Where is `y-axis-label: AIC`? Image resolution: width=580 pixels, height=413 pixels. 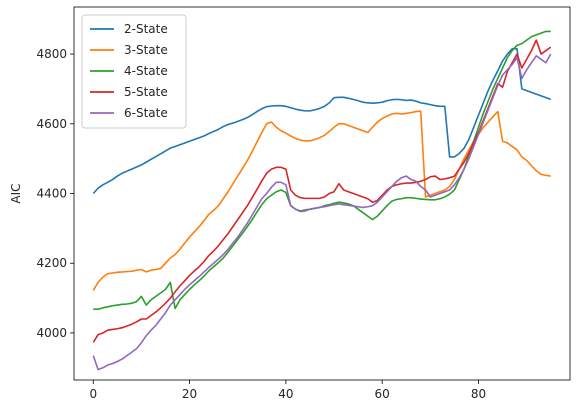 y-axis-label: AIC is located at coordinates (16, 193).